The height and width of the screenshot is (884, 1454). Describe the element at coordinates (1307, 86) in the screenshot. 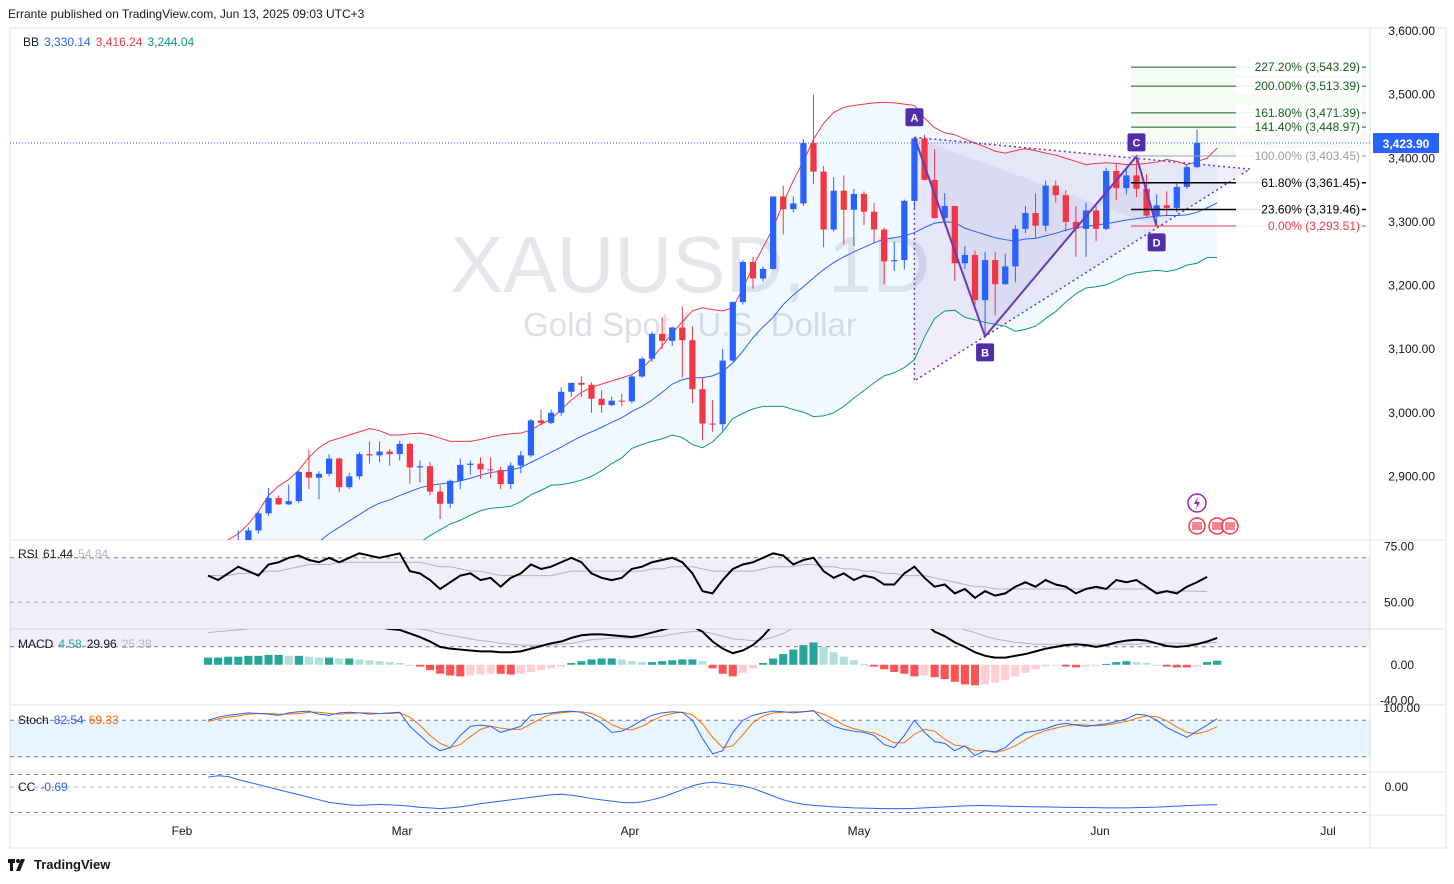

I see `fib-level-label: 200.00% (3,513.39)` at that location.